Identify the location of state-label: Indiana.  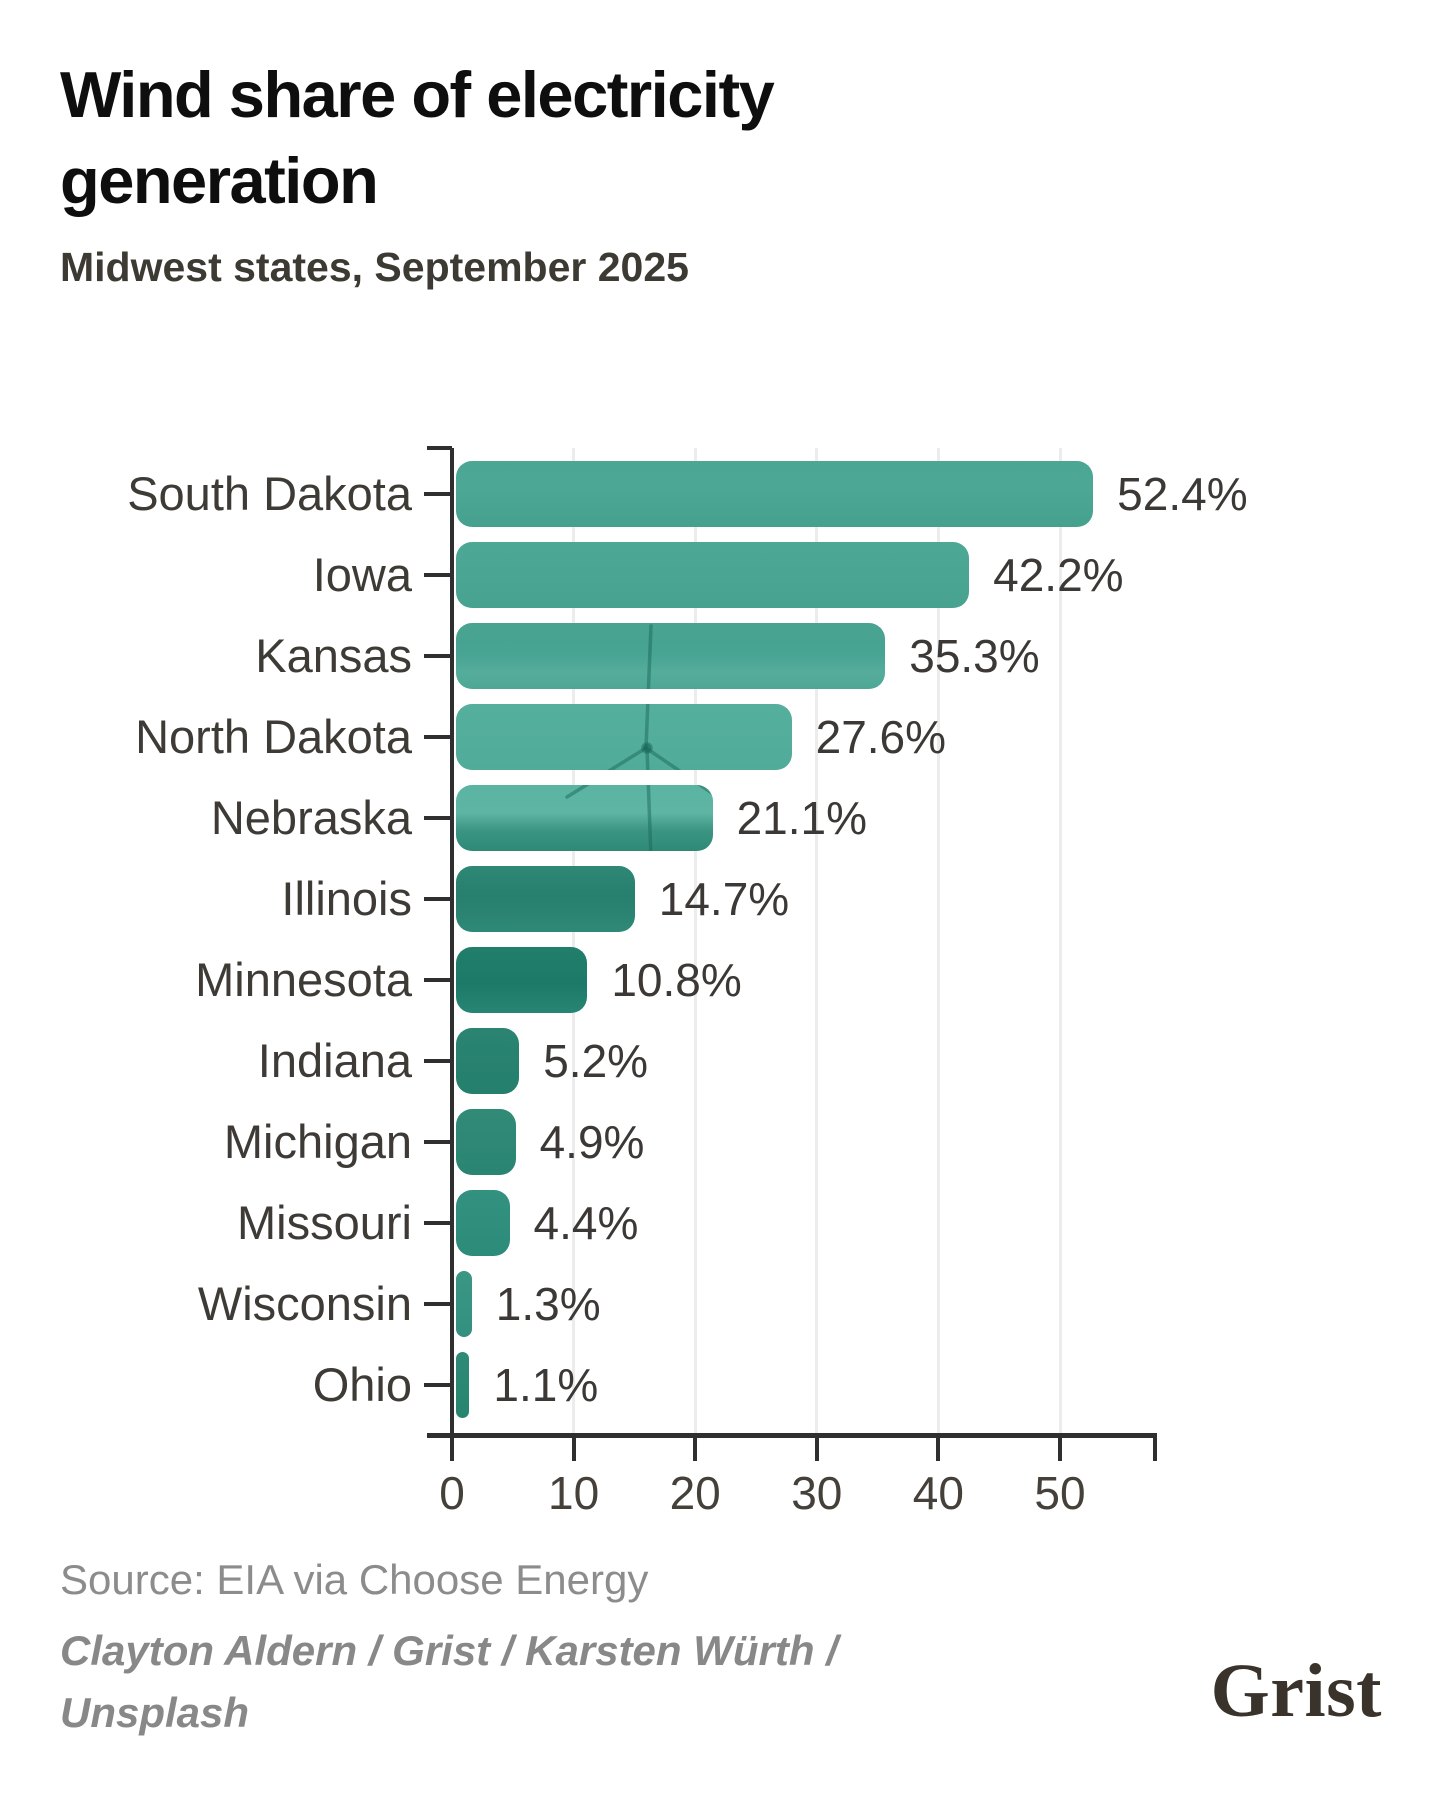
(334, 1060).